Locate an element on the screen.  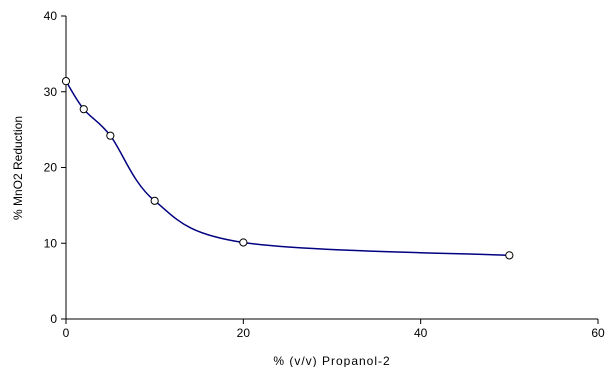
x-tick-label: 40 is located at coordinates (421, 333).